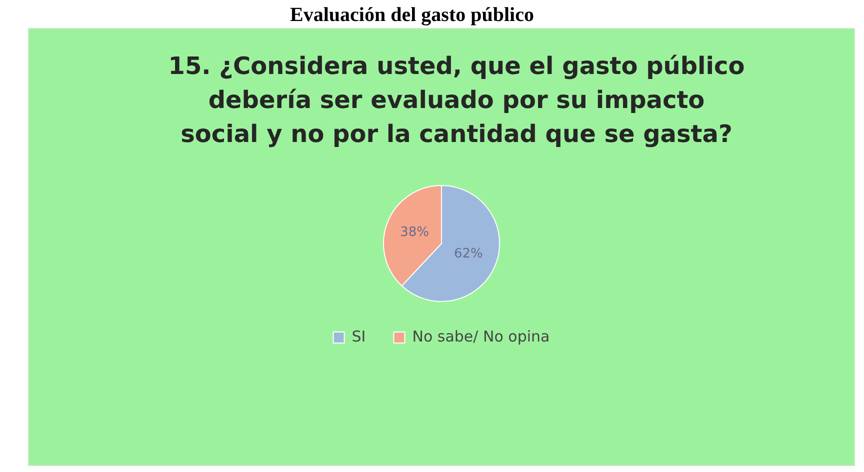 The height and width of the screenshot is (472, 864). What do you see at coordinates (414, 232) in the screenshot?
I see `data-label: 38%` at bounding box center [414, 232].